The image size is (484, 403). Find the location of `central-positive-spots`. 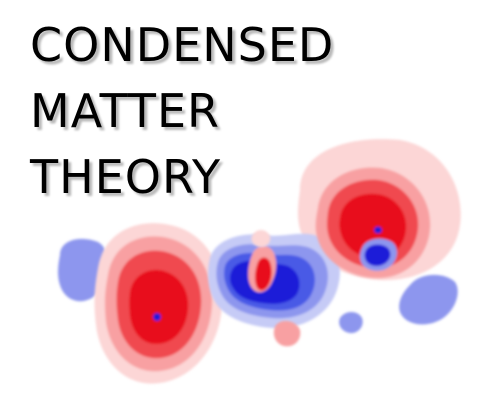

central-positive-spots is located at coordinates (276, 288).